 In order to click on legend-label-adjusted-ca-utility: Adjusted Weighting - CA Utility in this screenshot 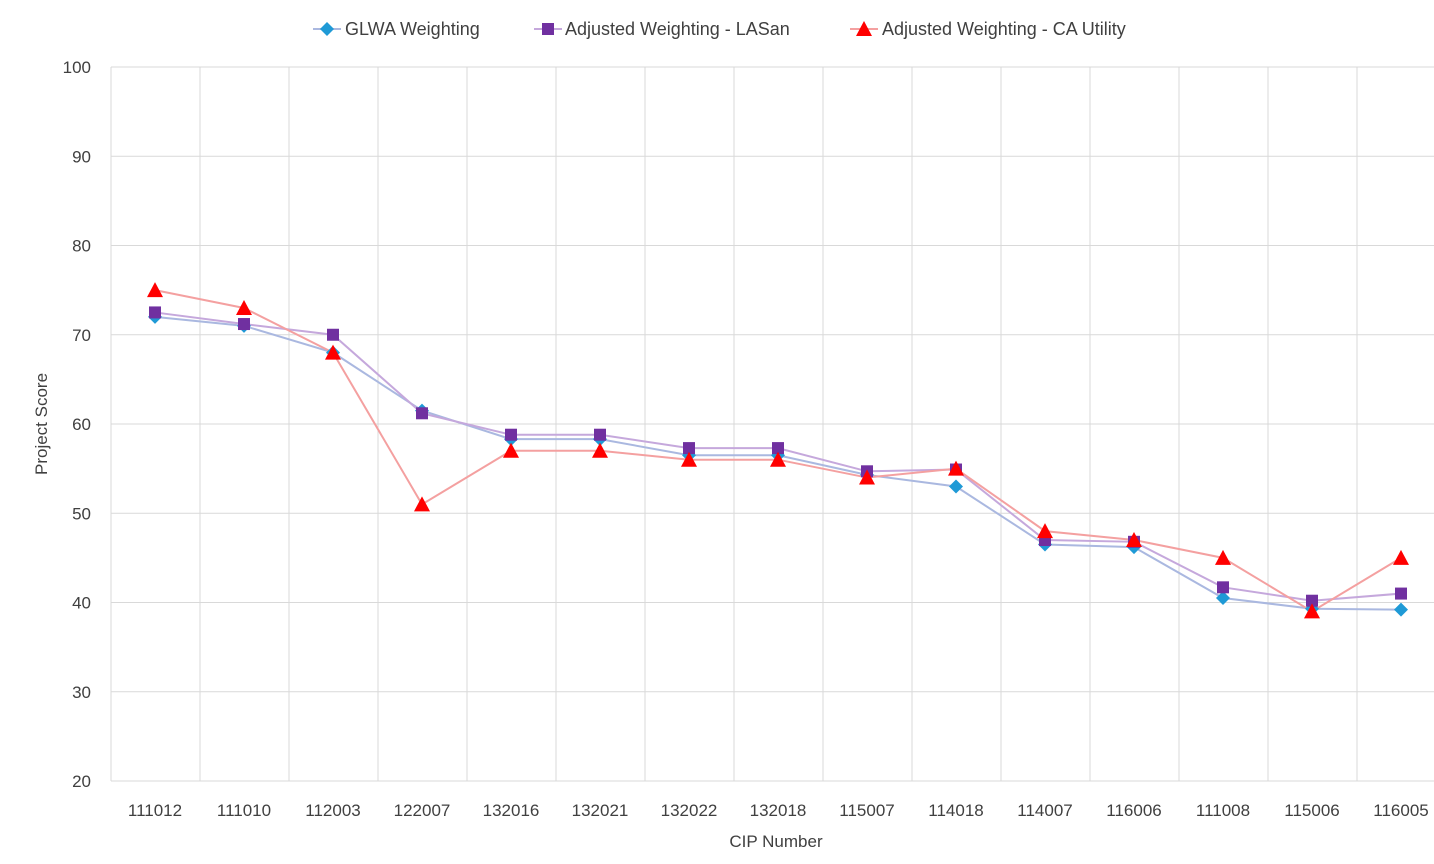, I will do `click(1004, 29)`.